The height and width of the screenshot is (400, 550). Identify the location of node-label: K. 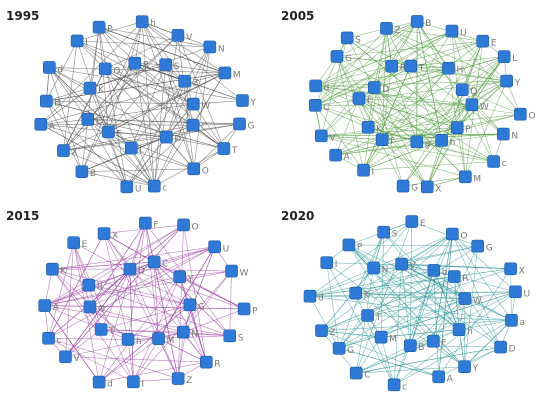
(63, 272).